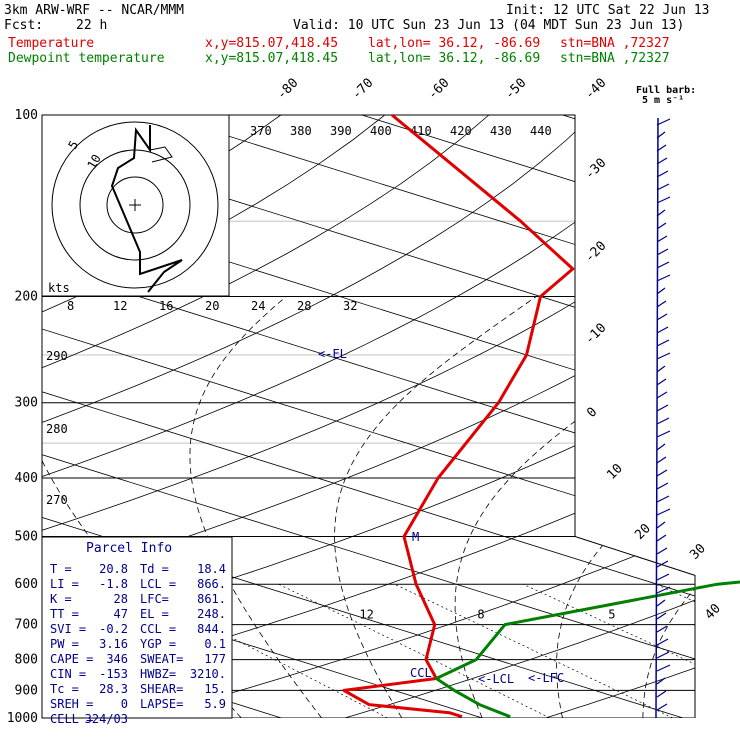 The image size is (740, 740). What do you see at coordinates (421, 673) in the screenshot?
I see `profile-annotation-label: CCL` at bounding box center [421, 673].